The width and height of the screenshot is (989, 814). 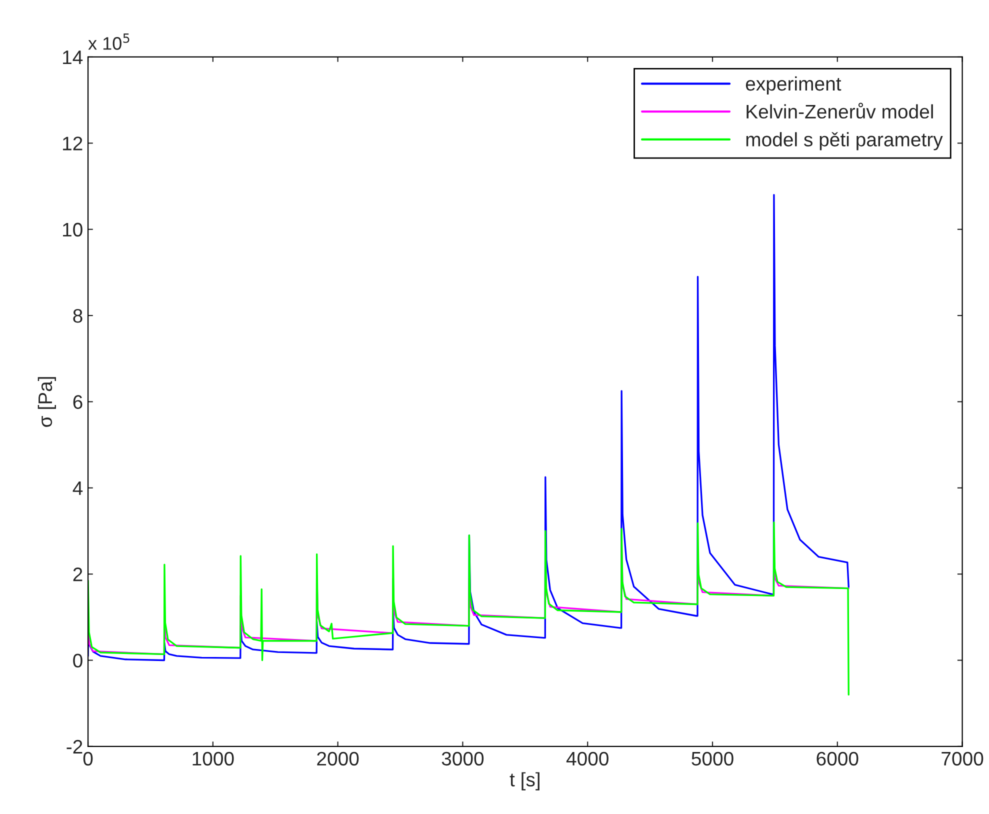 What do you see at coordinates (213, 759) in the screenshot?
I see `x-tick-label: 1000` at bounding box center [213, 759].